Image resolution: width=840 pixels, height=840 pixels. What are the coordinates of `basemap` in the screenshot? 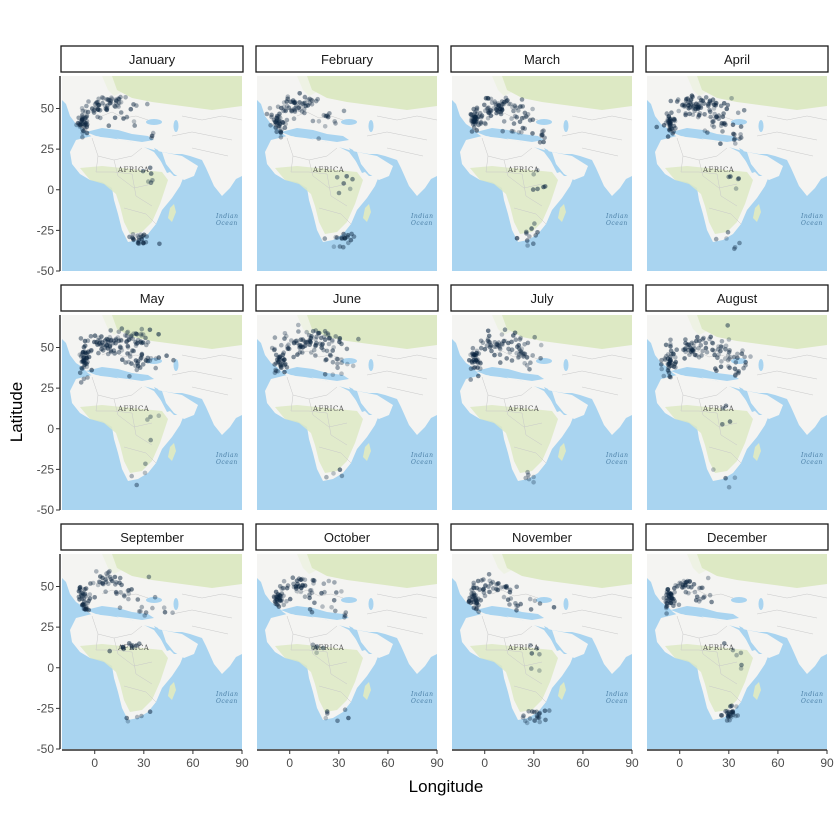 It's located at (542, 651).